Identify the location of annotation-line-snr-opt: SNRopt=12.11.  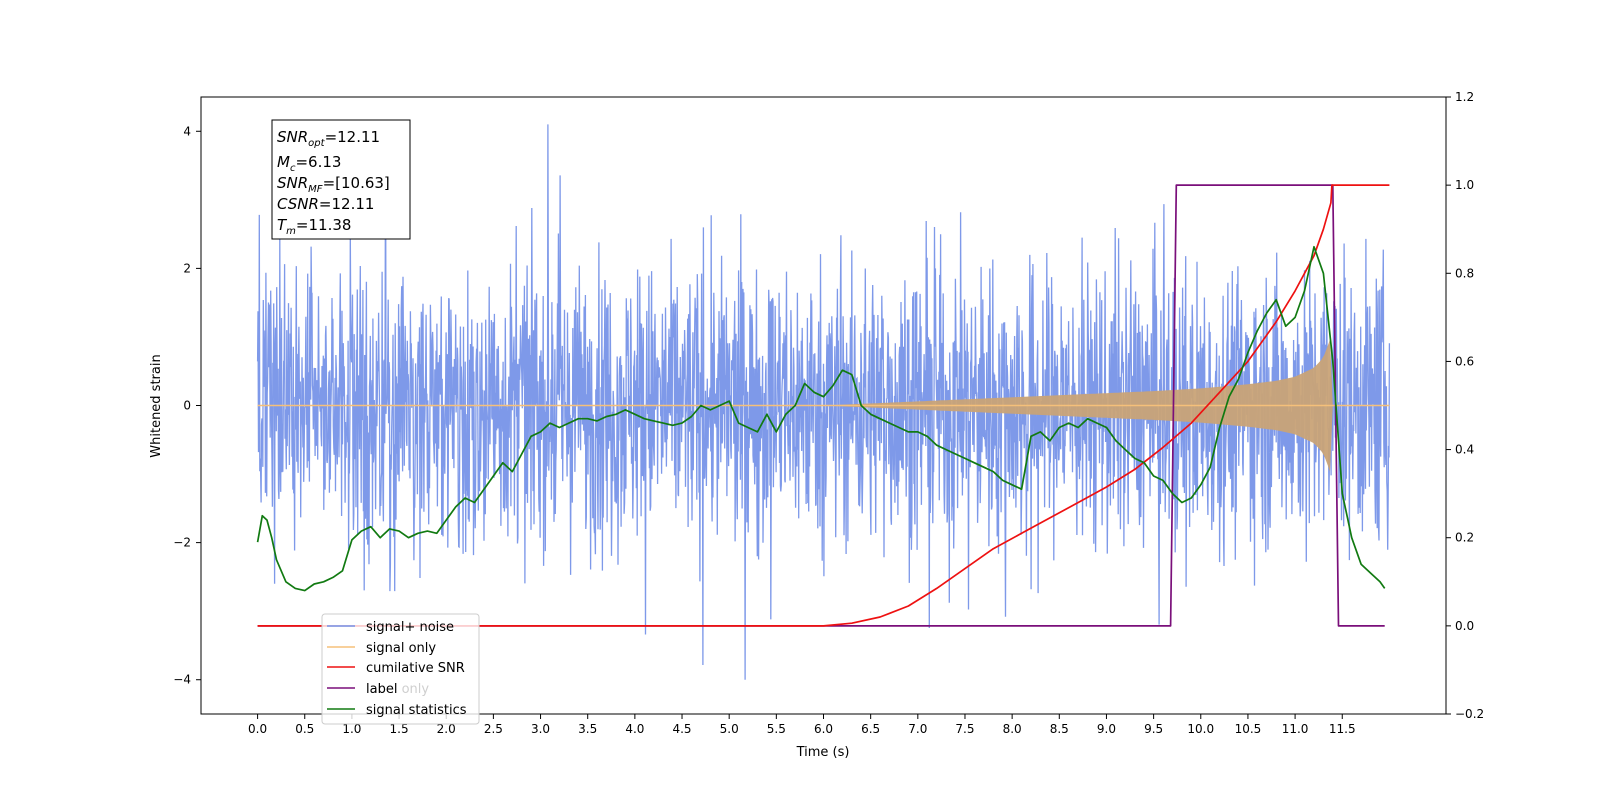
(328, 138).